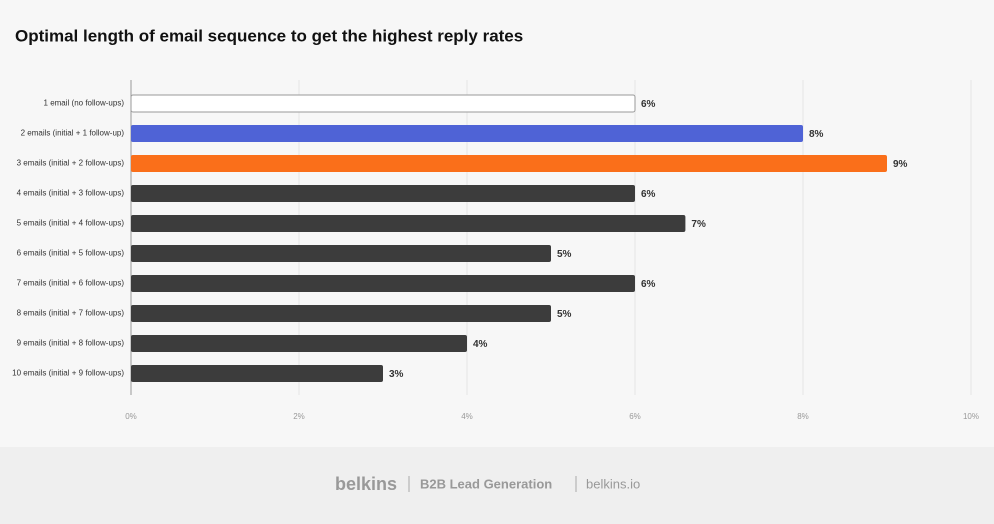  Describe the element at coordinates (71, 193) in the screenshot. I see `y-tick-label: 4 emails (initial + 3 follow-ups)` at that location.